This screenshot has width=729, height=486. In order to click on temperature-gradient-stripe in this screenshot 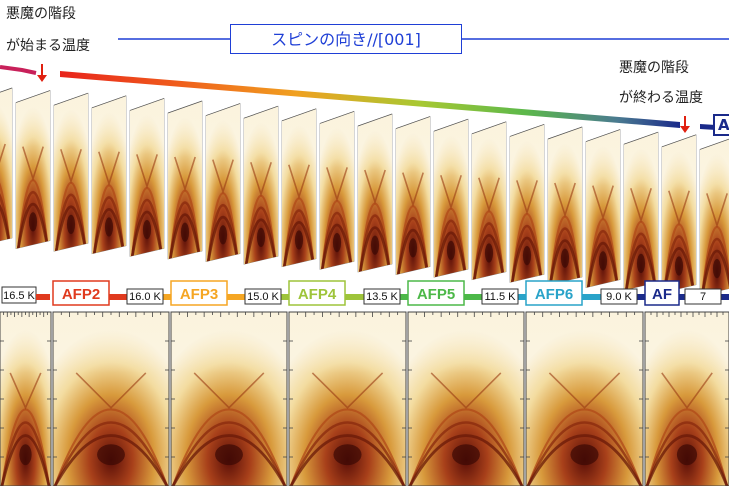, I will do `click(370, 99)`.